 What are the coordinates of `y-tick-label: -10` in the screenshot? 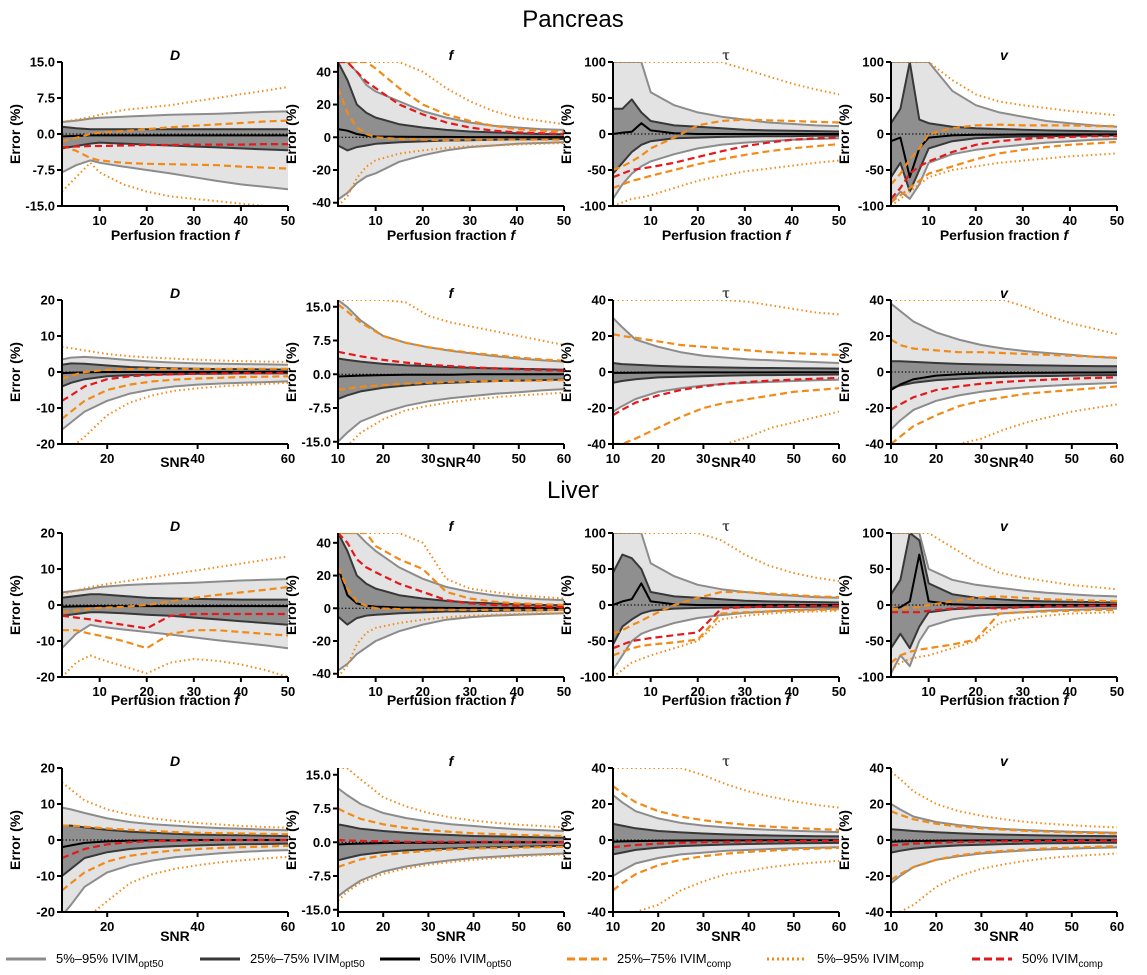 It's located at (45, 641).